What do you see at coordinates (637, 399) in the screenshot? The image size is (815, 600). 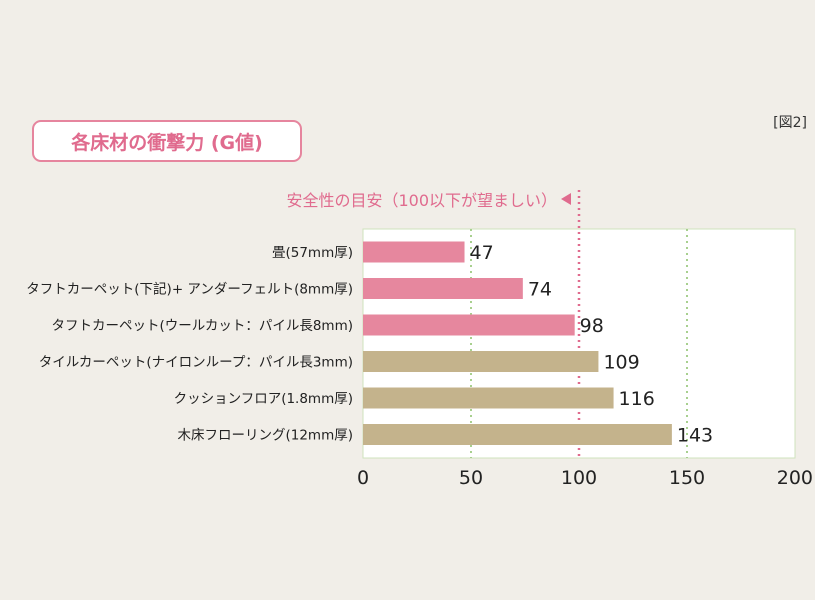 I see `data-label: 116` at bounding box center [637, 399].